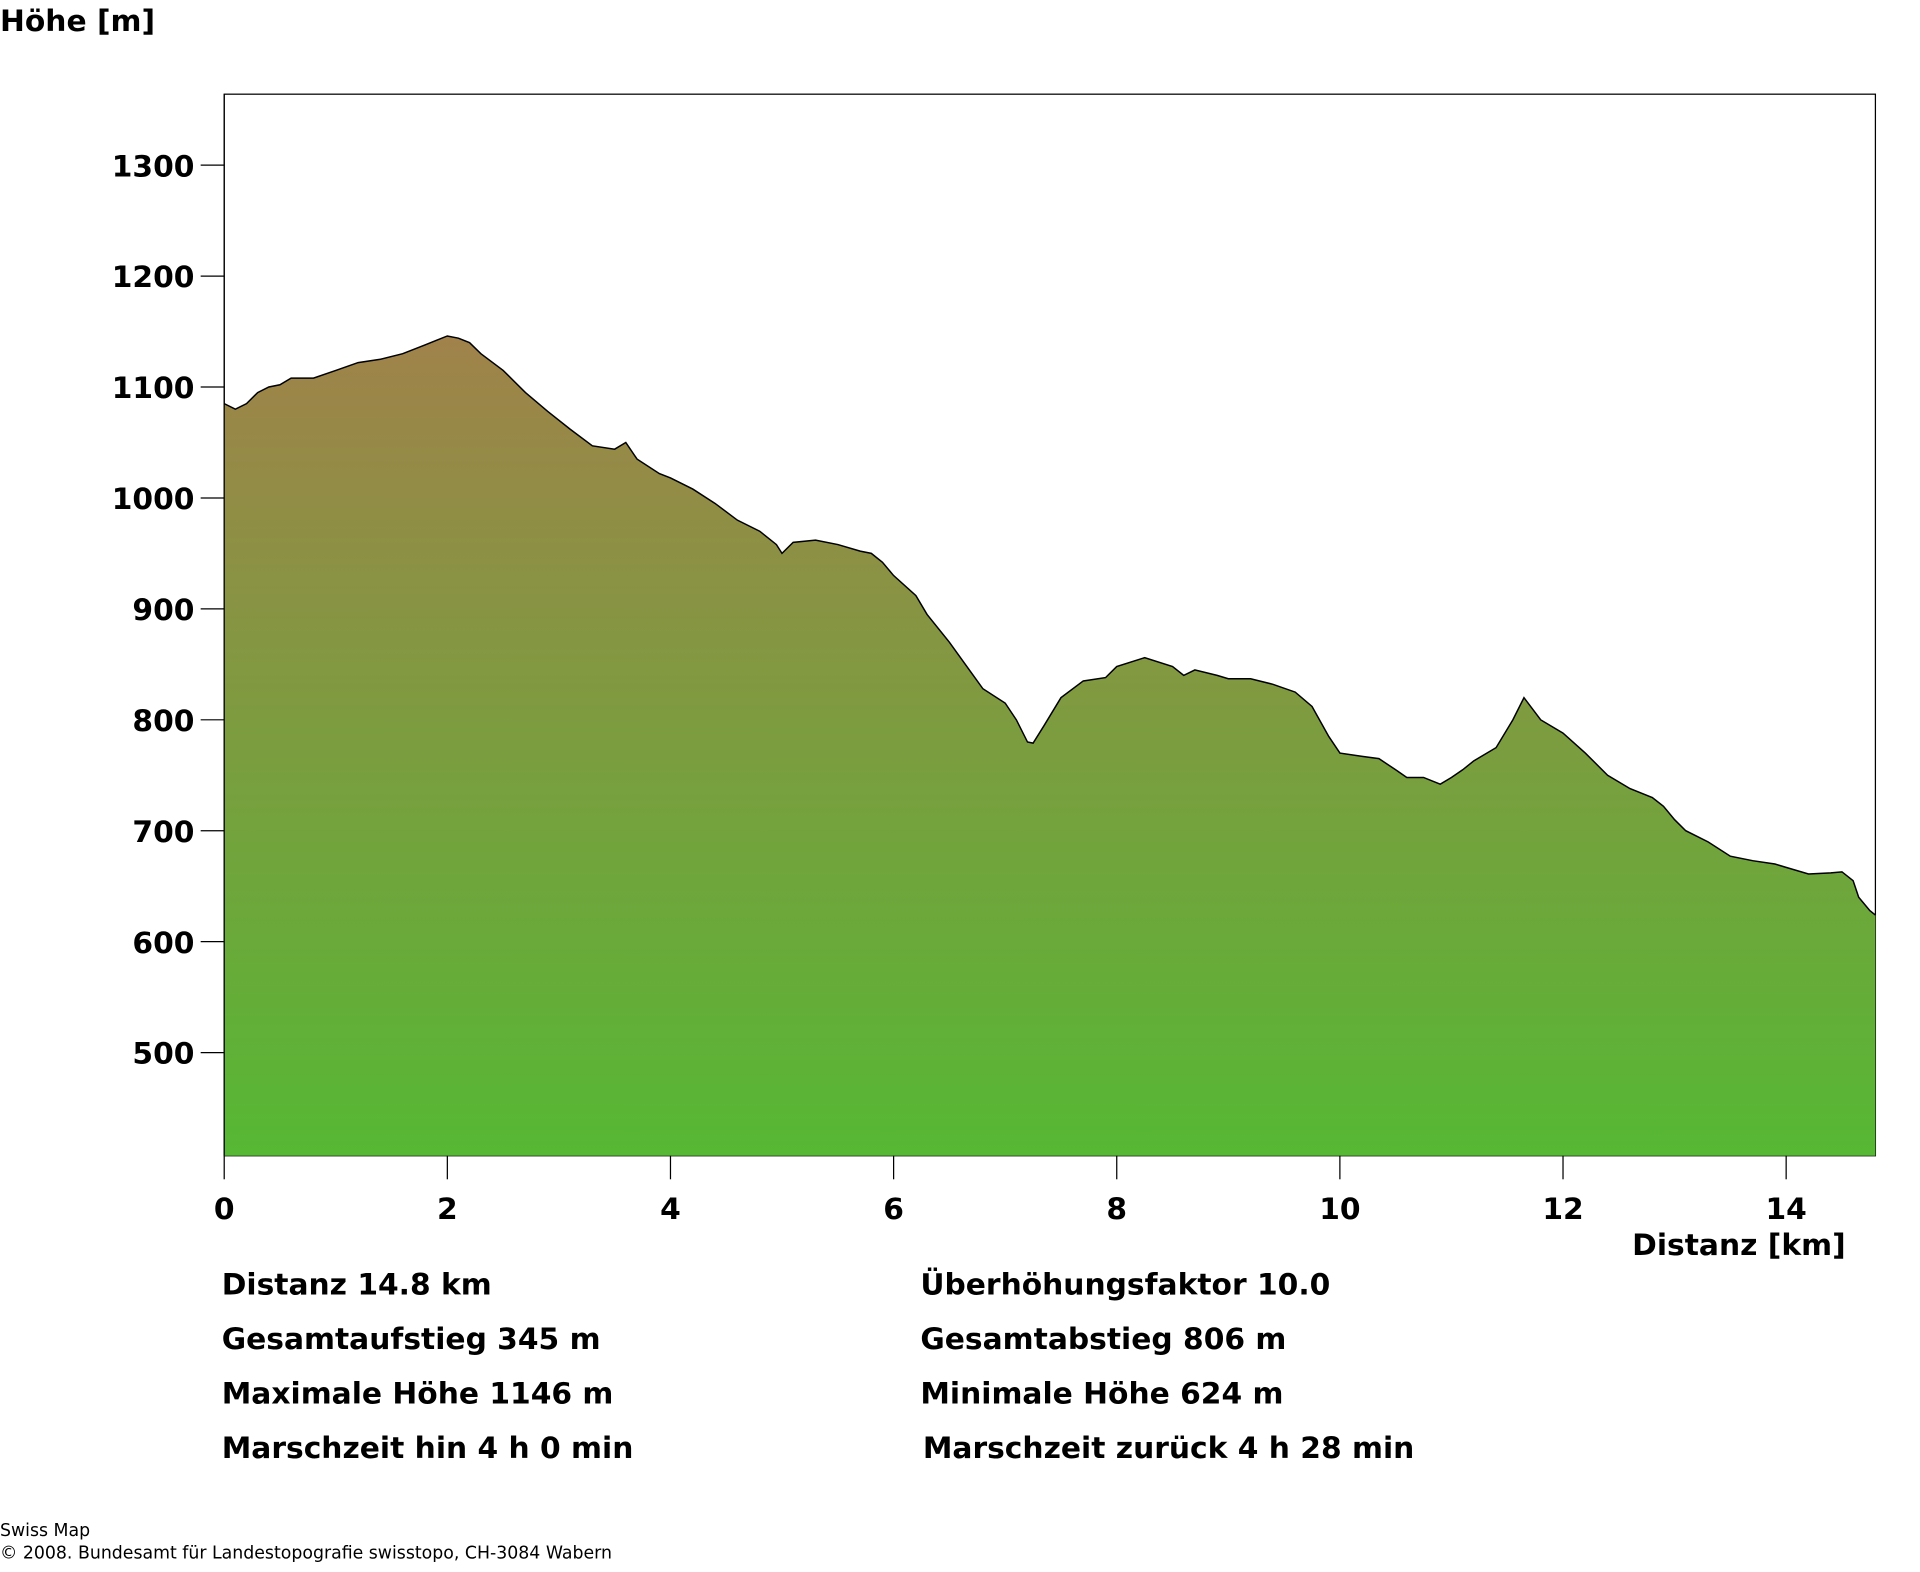 The image size is (1920, 1572). Describe the element at coordinates (1116, 1209) in the screenshot. I see `x-tick-label: 8` at that location.